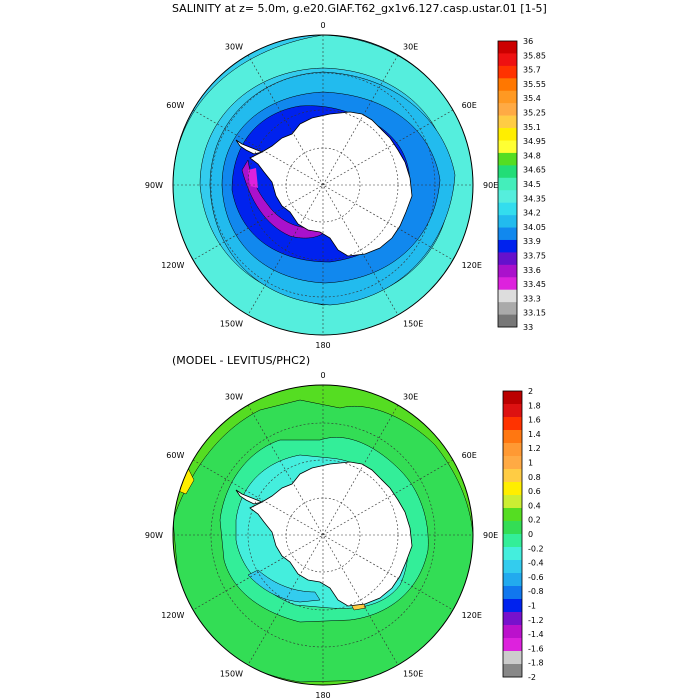  I want to click on colorbar-tick-label: 35.55, so click(534, 84).